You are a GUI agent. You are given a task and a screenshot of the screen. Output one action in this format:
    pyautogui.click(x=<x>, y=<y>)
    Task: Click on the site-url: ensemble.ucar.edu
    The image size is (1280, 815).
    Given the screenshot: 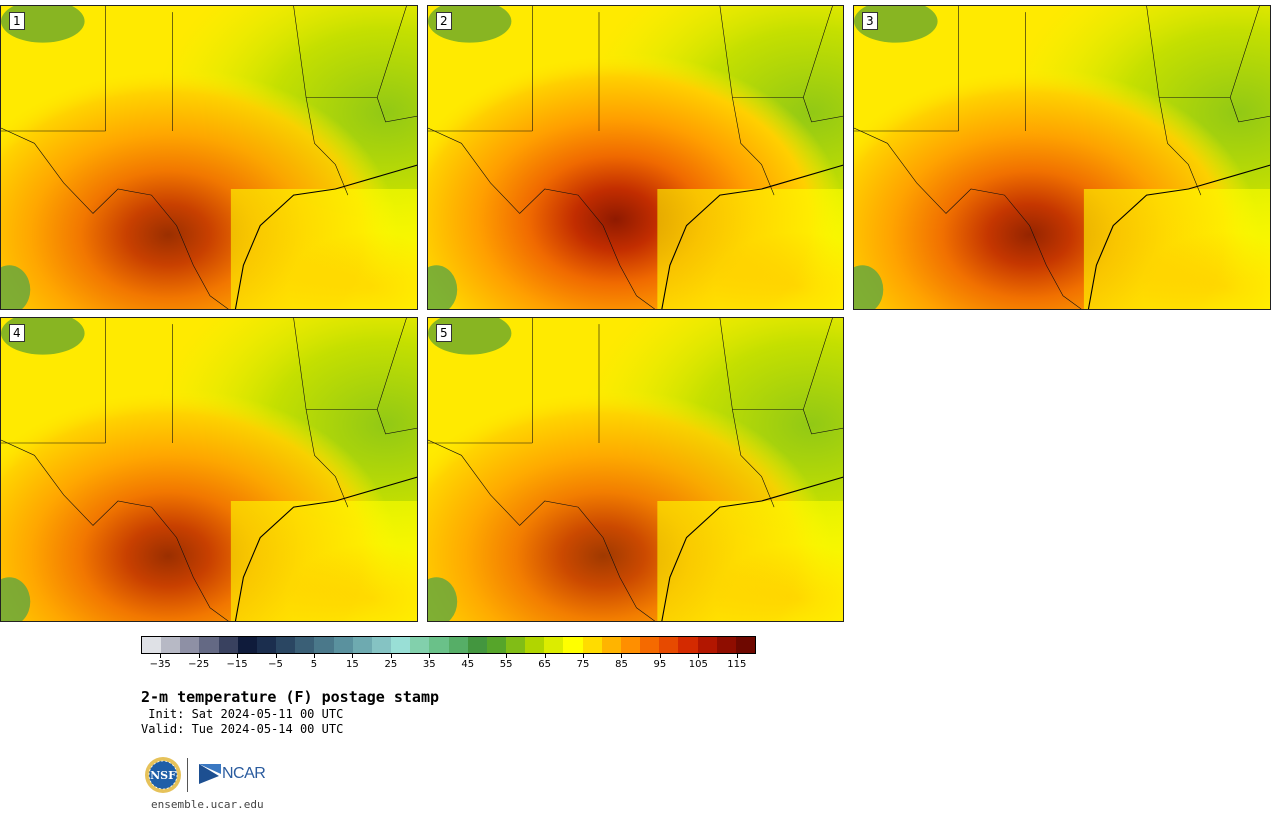 What is the action you would take?
    pyautogui.click(x=207, y=804)
    